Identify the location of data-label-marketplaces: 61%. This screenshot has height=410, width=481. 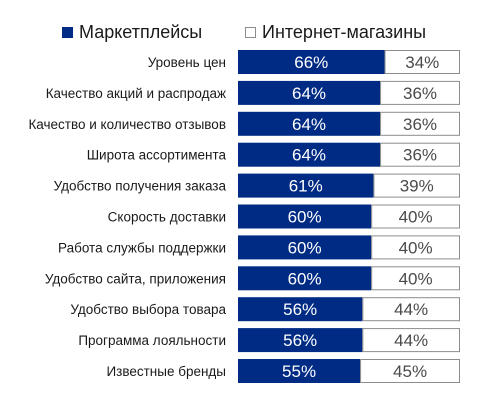
(306, 186).